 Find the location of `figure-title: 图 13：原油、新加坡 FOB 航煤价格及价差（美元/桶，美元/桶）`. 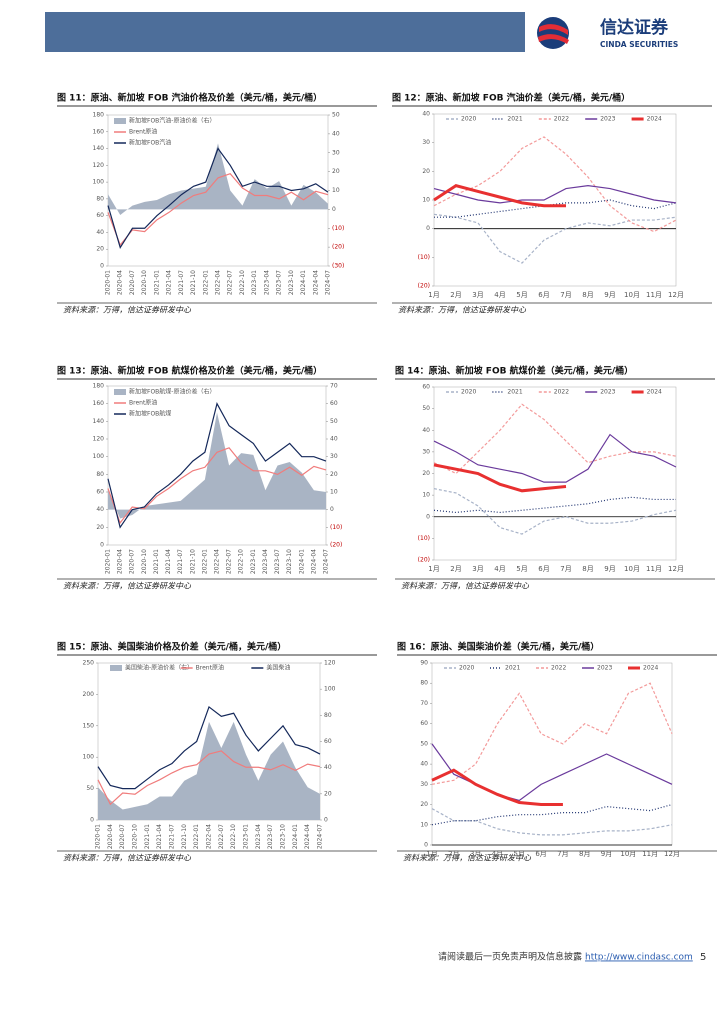

figure-title: 图 13：原油、新加坡 FOB 航煤价格及价差（美元/桶，美元/桶） is located at coordinates (189, 371).